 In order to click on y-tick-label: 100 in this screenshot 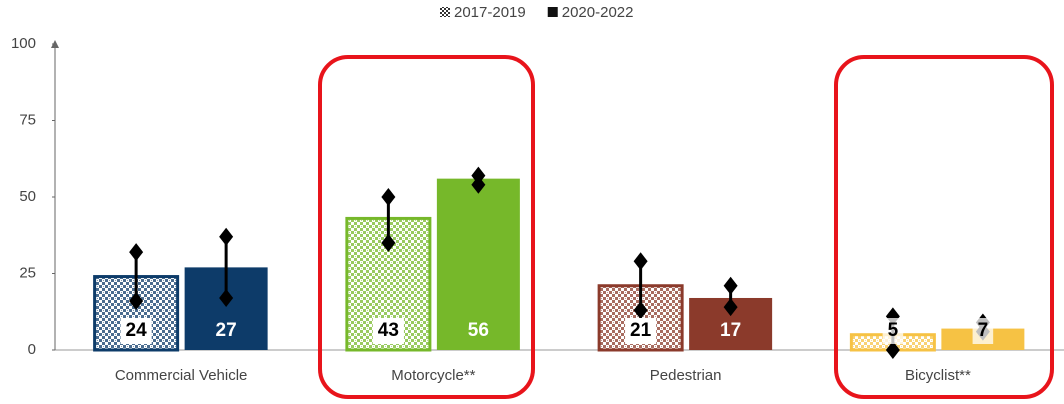, I will do `click(23, 43)`.